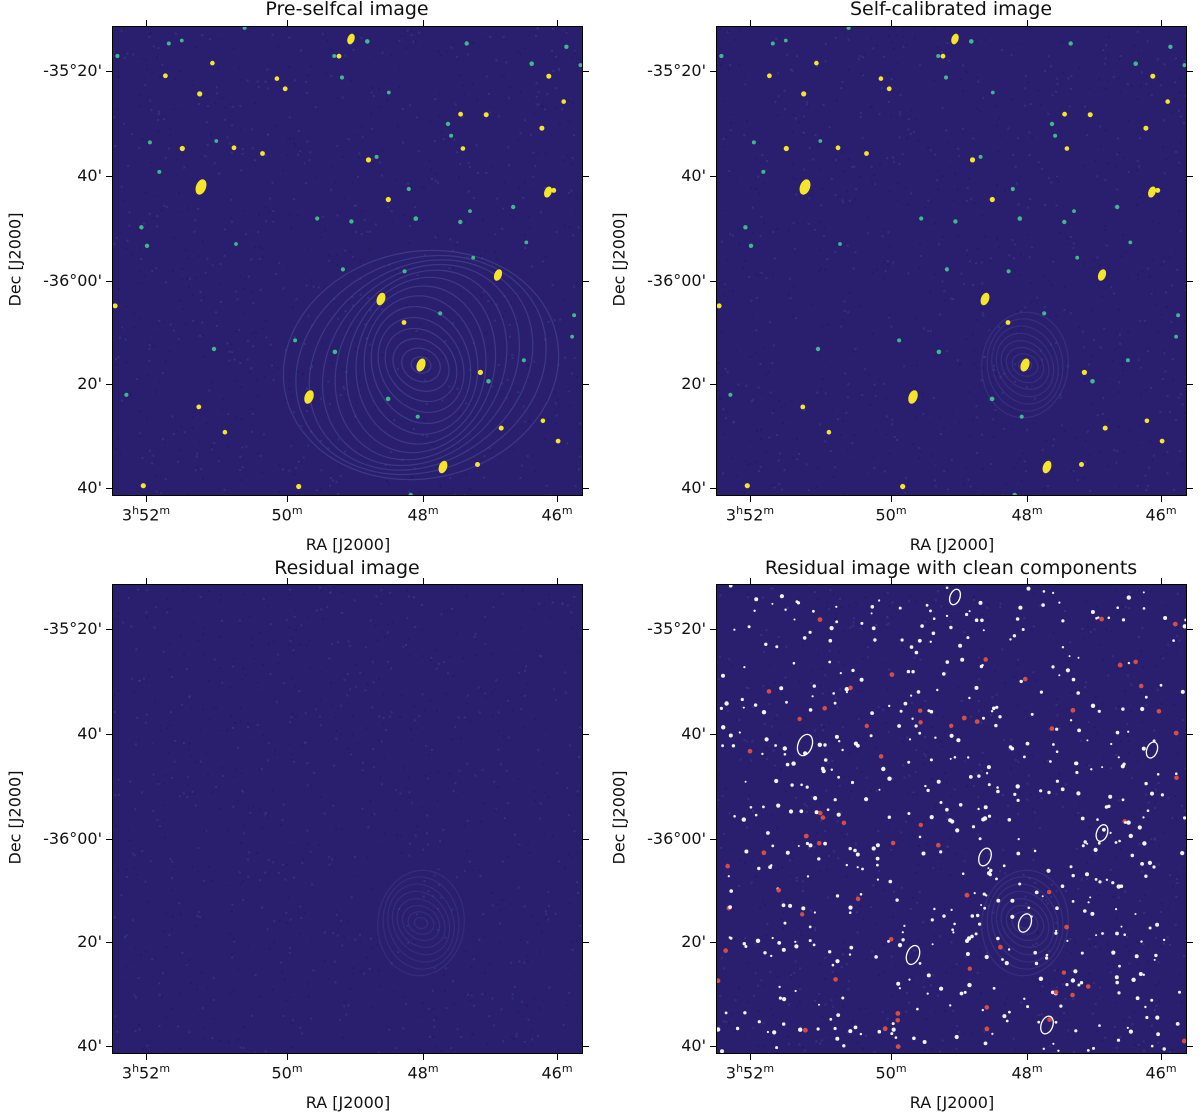 This screenshot has width=1200, height=1113. What do you see at coordinates (951, 10) in the screenshot?
I see `panel-title-self-calibrated: Self-calibrated image` at bounding box center [951, 10].